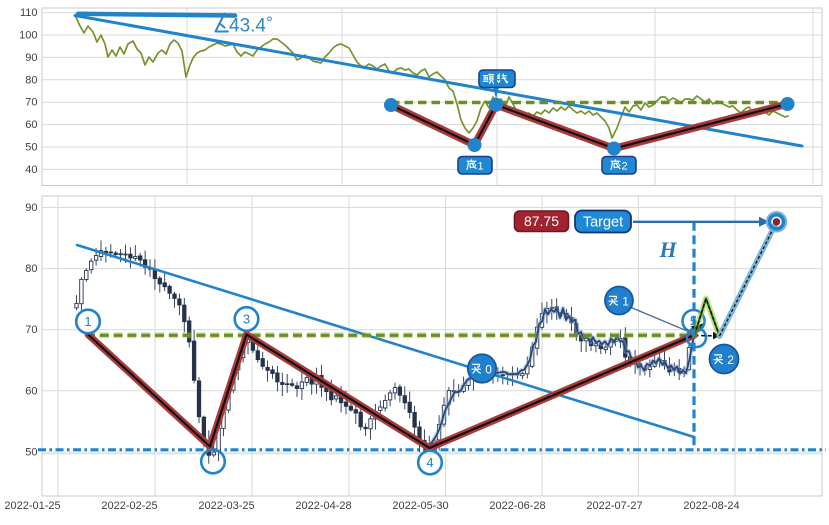 The width and height of the screenshot is (829, 525). Describe the element at coordinates (129, 506) in the screenshot. I see `svg-text: 2022-02-25` at that location.